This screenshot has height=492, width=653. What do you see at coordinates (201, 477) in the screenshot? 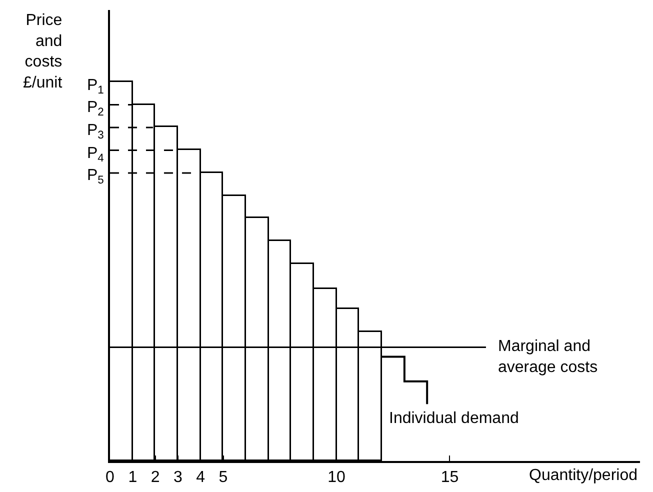
I see `x-tick-label: 4` at bounding box center [201, 477].